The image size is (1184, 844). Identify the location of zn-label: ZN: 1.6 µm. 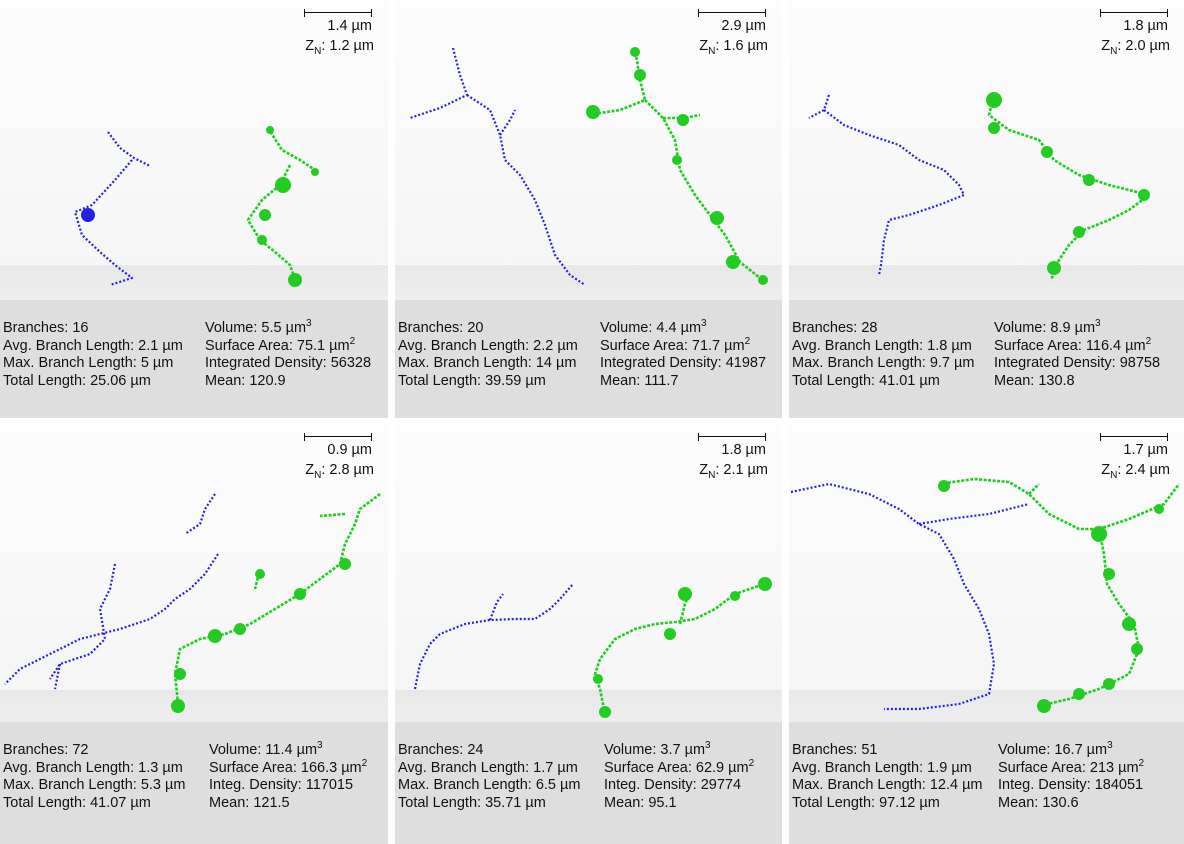
(733, 47).